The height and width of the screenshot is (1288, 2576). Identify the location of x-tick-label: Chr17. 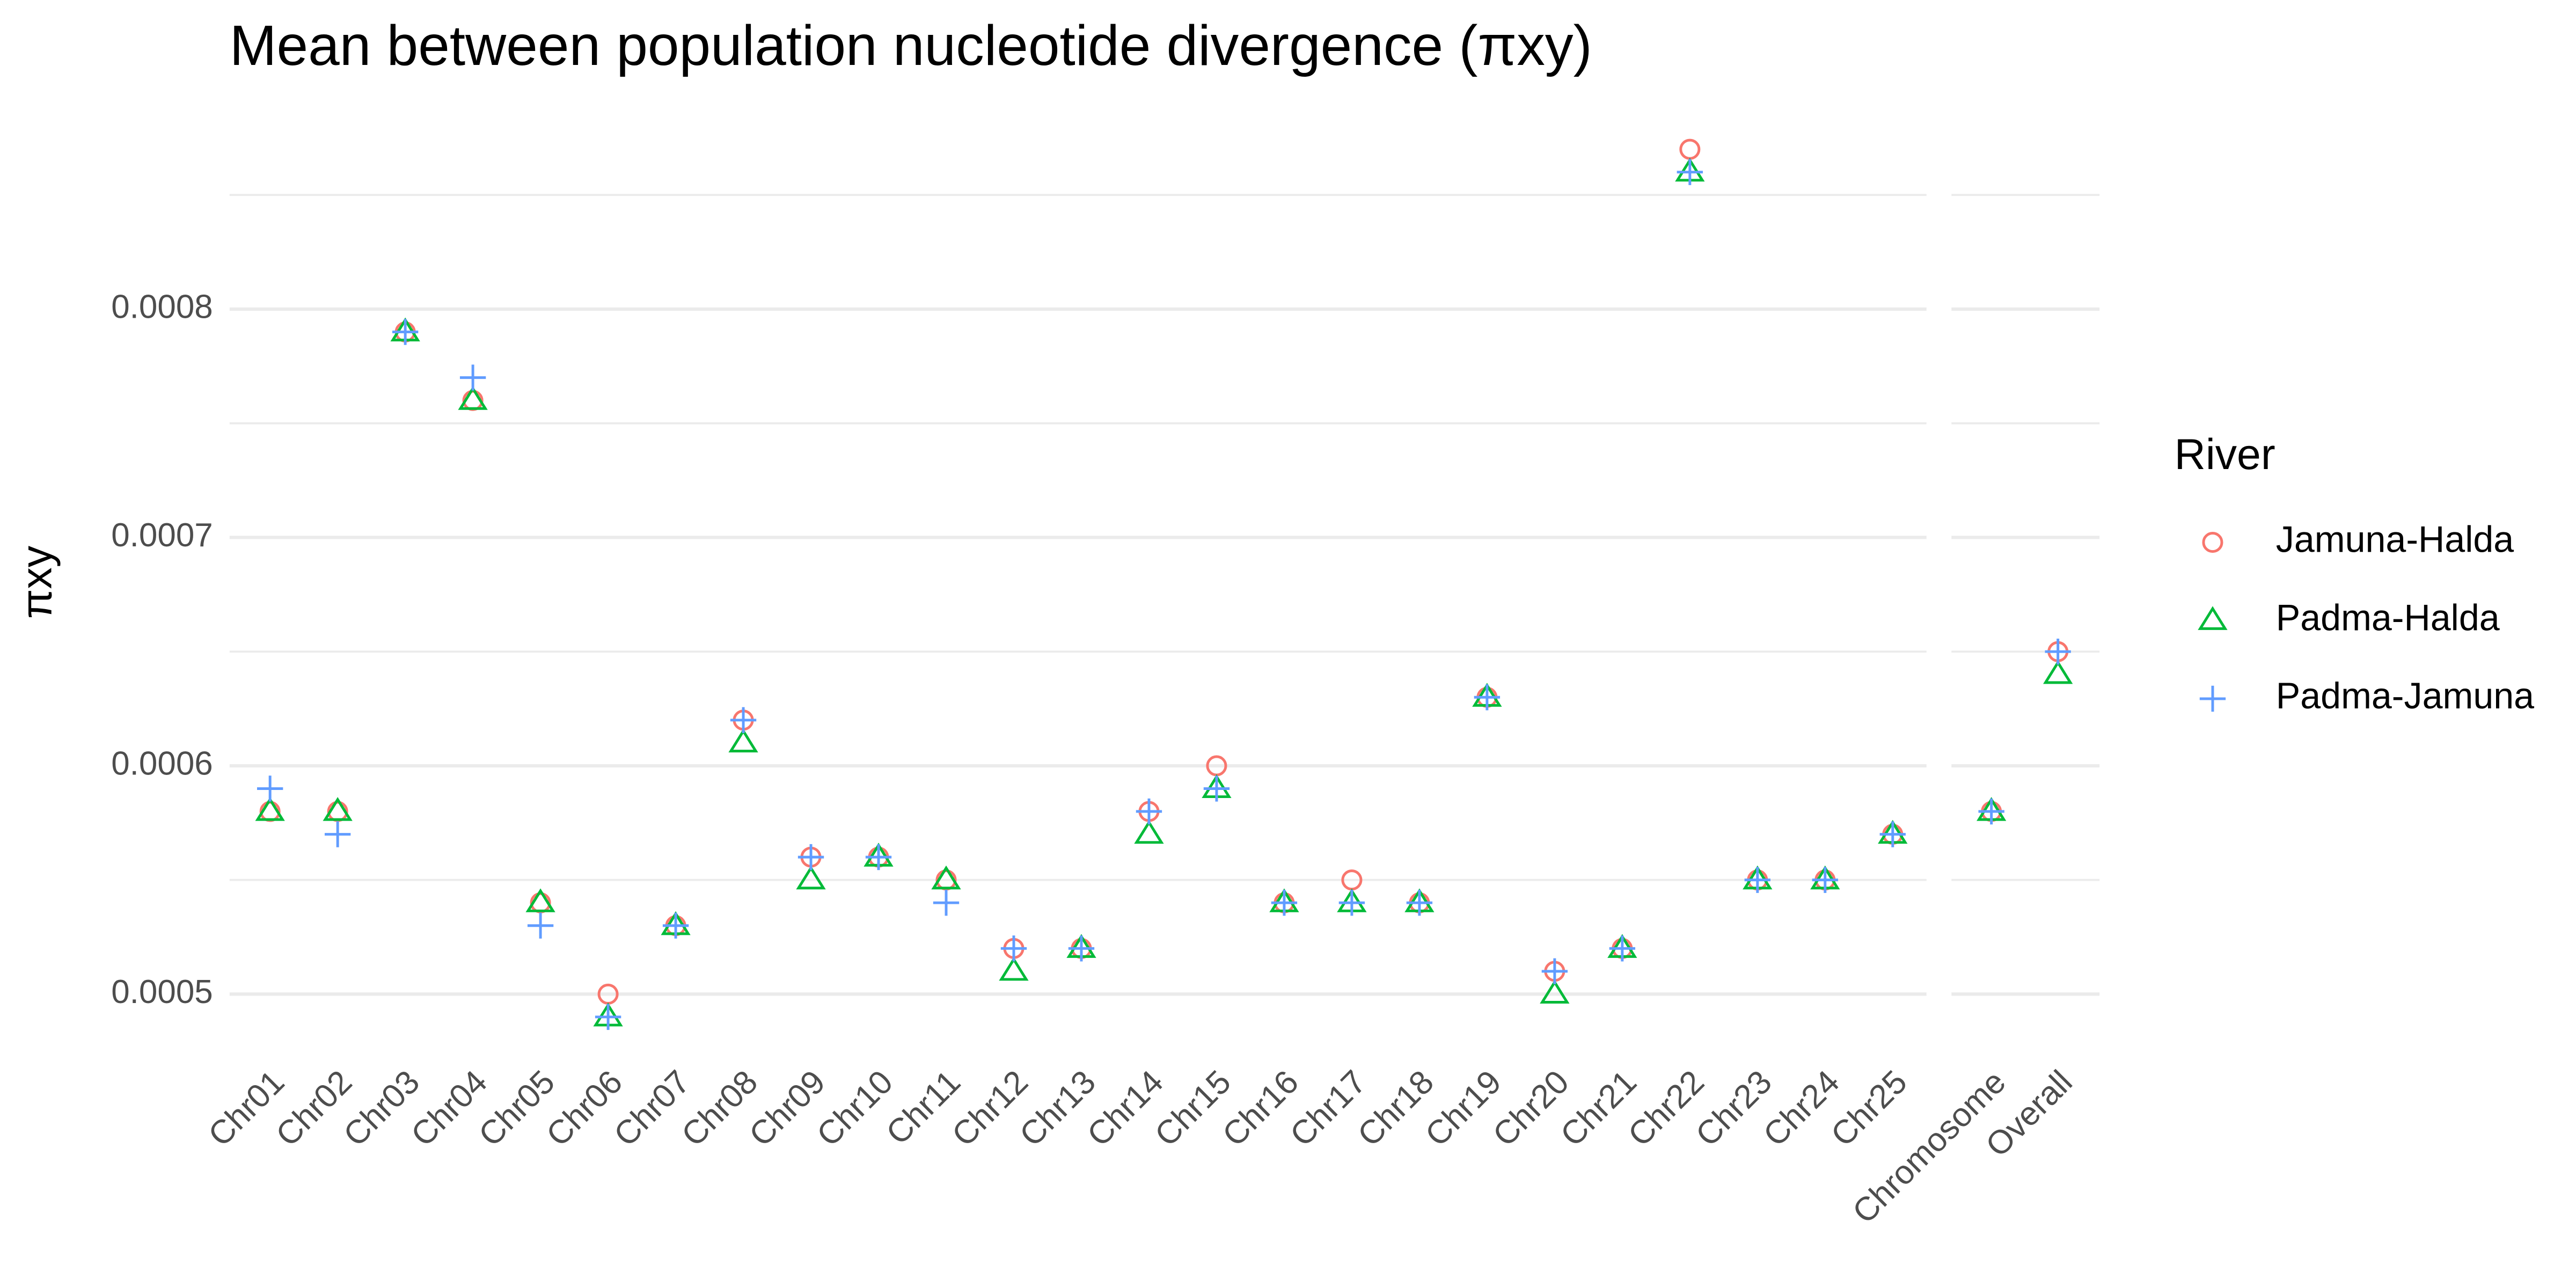
(1328, 1108).